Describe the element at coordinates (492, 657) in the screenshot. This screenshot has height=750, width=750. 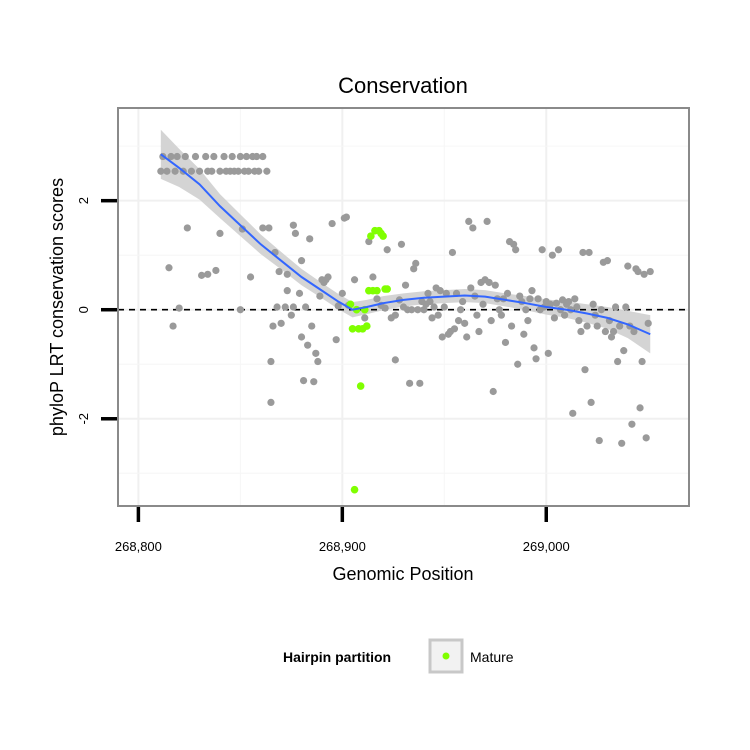
I see `legend-label-mature: Mature` at that location.